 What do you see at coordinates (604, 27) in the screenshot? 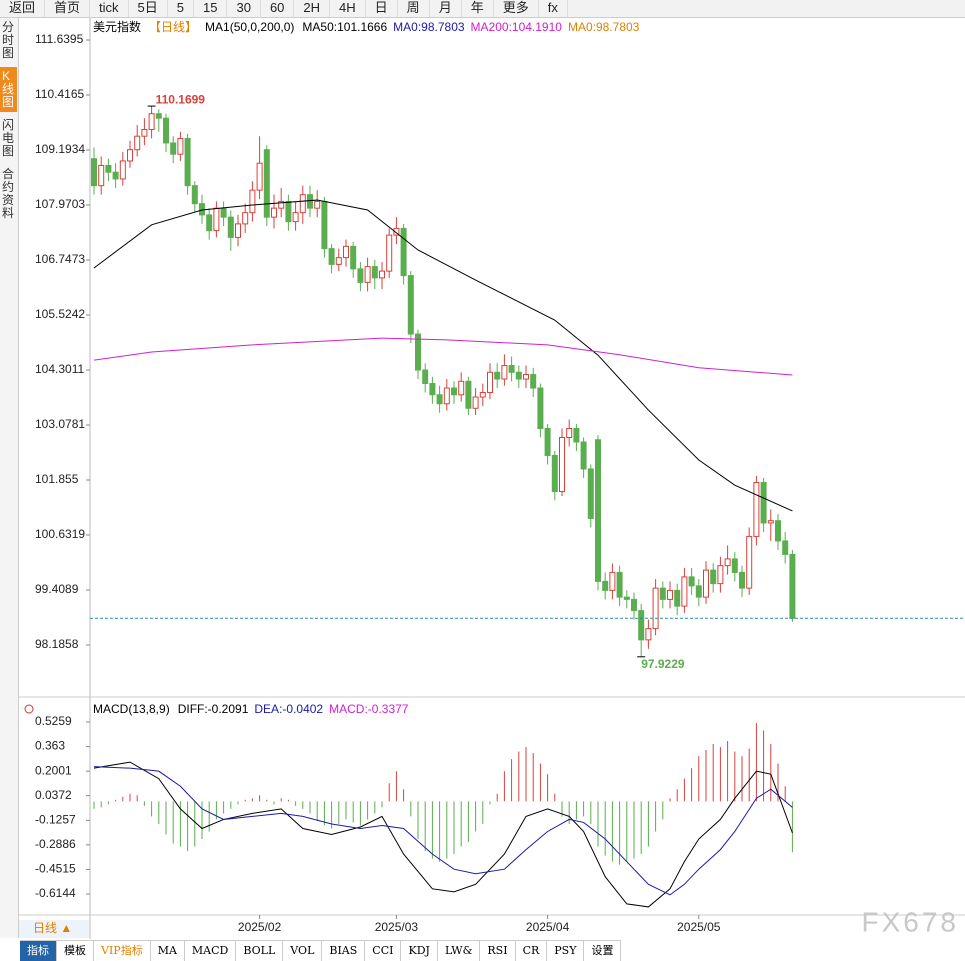
I see `legend-item: MA0:98.7803` at bounding box center [604, 27].